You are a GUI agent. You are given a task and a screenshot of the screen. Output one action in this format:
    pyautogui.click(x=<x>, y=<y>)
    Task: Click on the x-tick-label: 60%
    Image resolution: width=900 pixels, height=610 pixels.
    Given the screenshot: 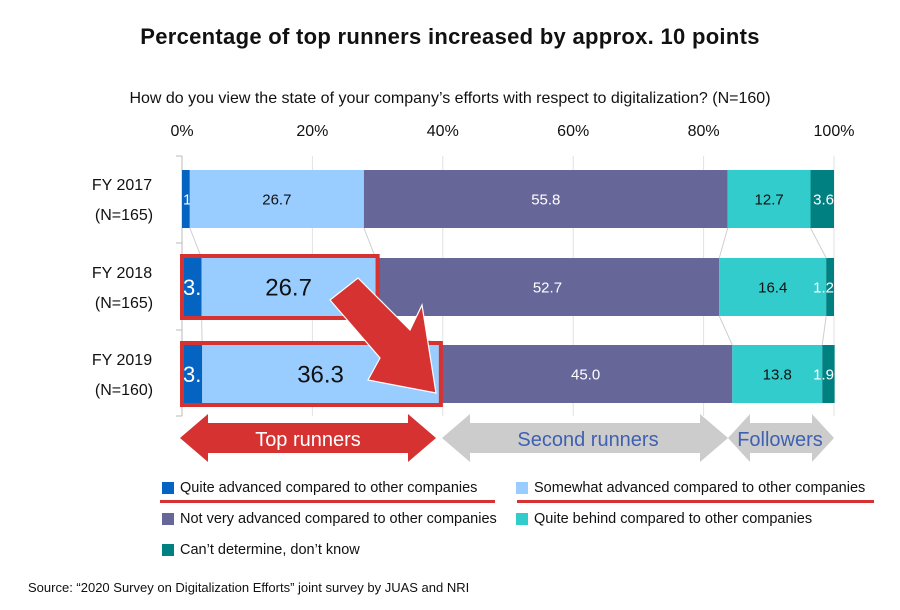 What is the action you would take?
    pyautogui.click(x=573, y=131)
    